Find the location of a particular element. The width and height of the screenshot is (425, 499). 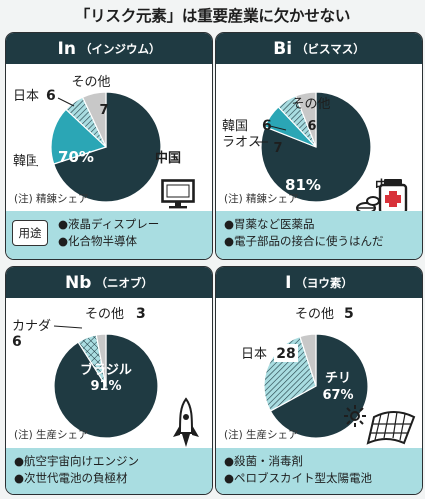

panel-header: I （ヨウ素） is located at coordinates (319, 282).